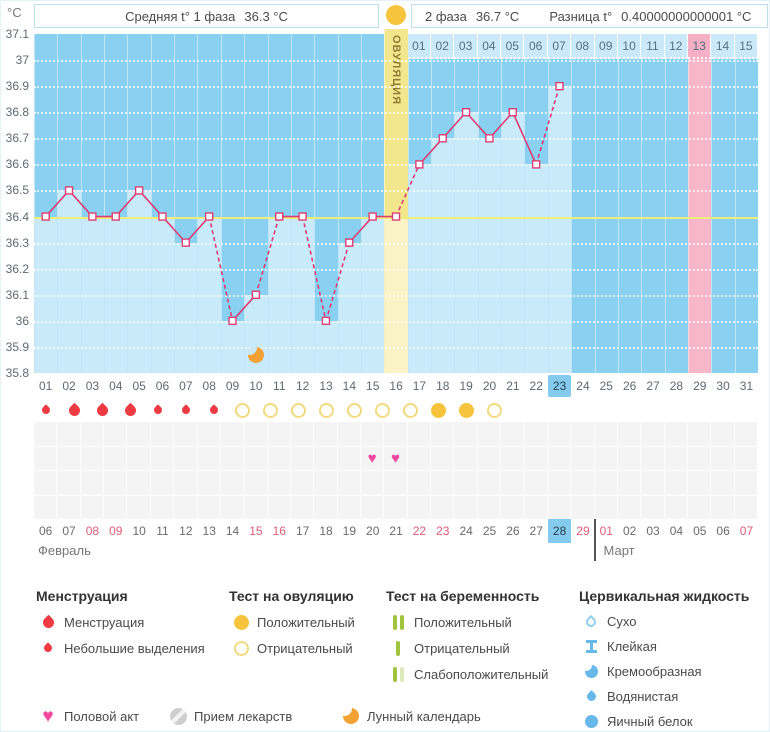 The height and width of the screenshot is (732, 770). Describe the element at coordinates (653, 386) in the screenshot. I see `cycle-day-27: 27` at that location.